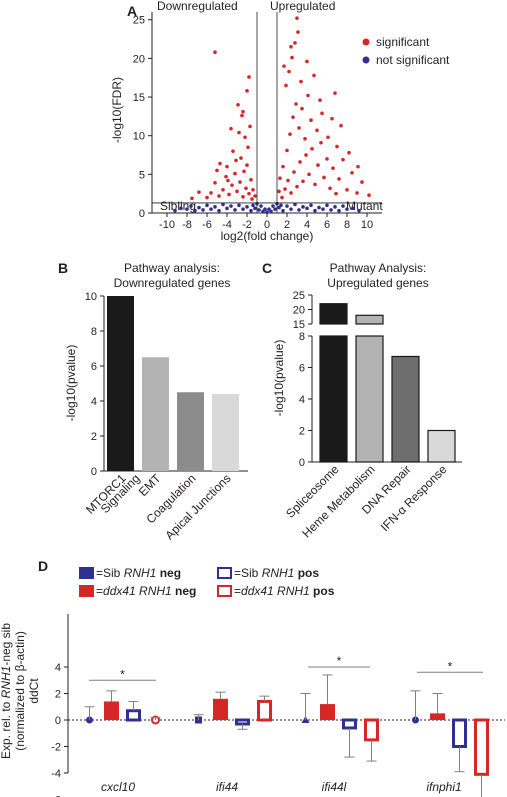 This screenshot has width=507, height=797. What do you see at coordinates (413, 60) in the screenshot?
I see `legend-not-significant-label: not significant` at bounding box center [413, 60].